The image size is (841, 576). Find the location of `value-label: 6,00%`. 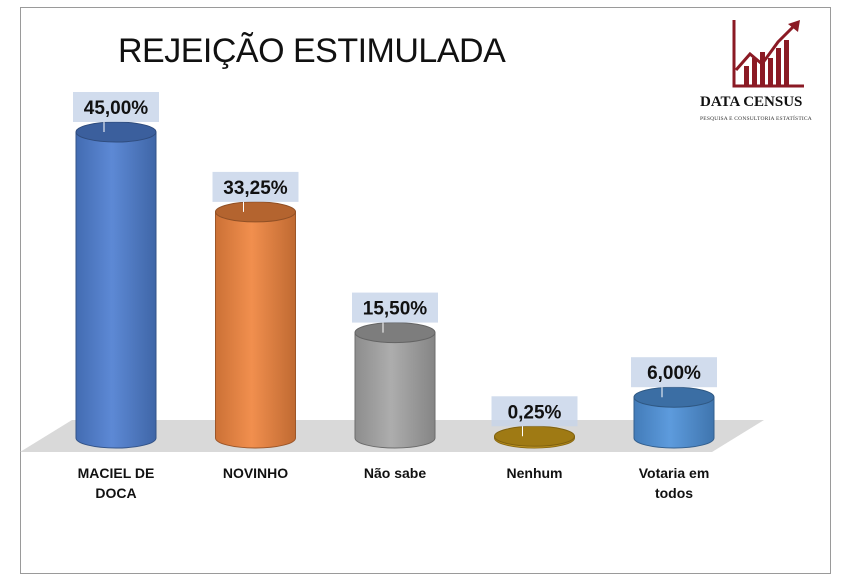

value-label: 6,00% is located at coordinates (674, 373).